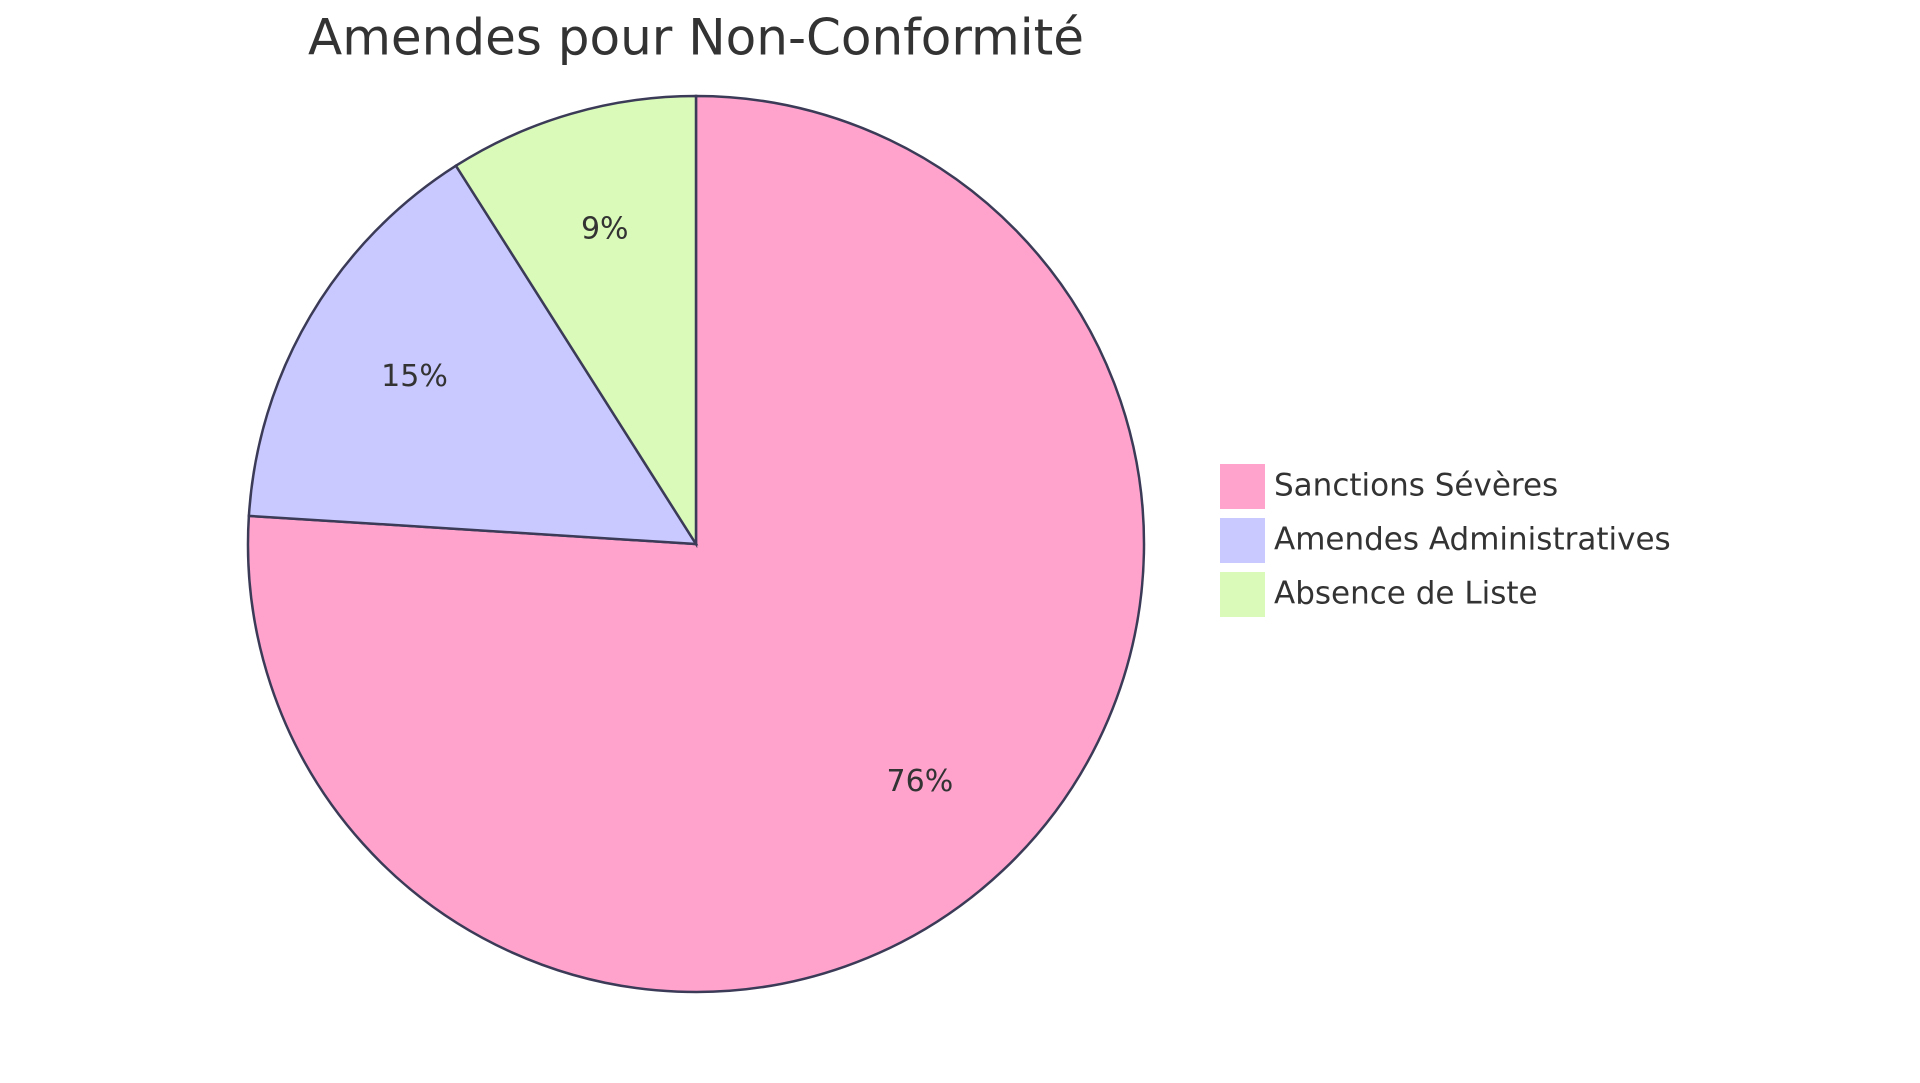 This screenshot has width=1920, height=1083. What do you see at coordinates (1416, 486) in the screenshot?
I see `legend-label: Sanctions Sévères` at bounding box center [1416, 486].